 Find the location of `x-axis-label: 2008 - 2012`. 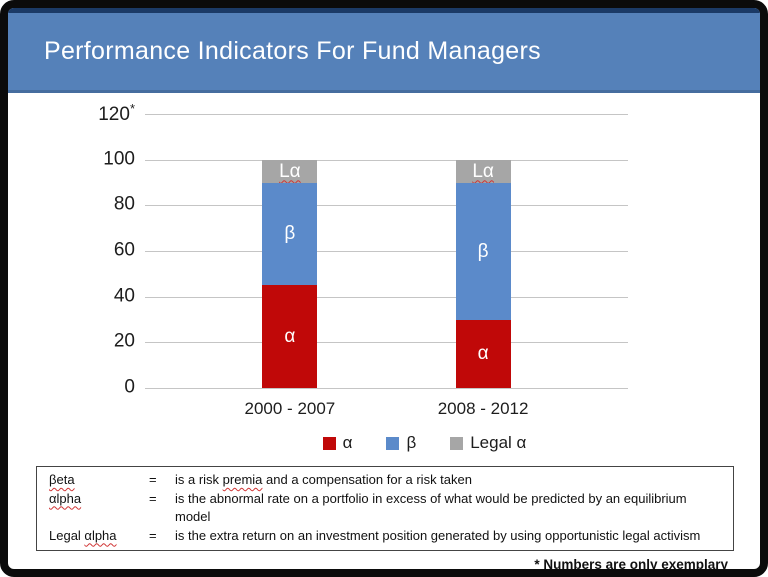

x-axis-label: 2008 - 2012 is located at coordinates (483, 408).